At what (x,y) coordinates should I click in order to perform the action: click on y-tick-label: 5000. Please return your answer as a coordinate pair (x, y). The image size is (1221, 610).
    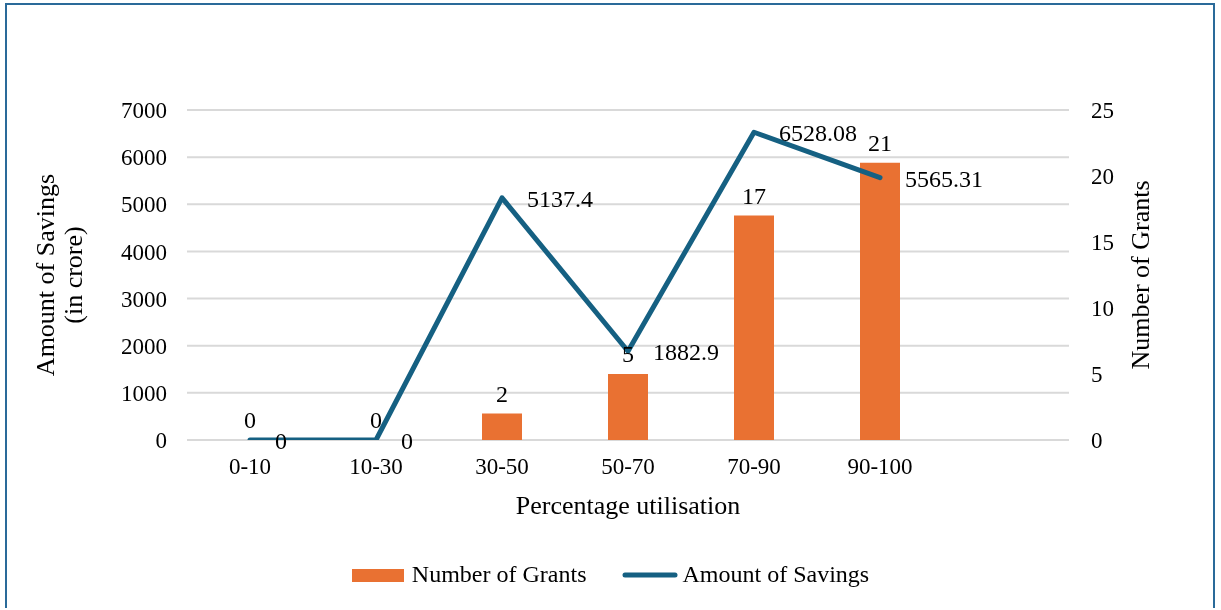
    Looking at the image, I should click on (144, 205).